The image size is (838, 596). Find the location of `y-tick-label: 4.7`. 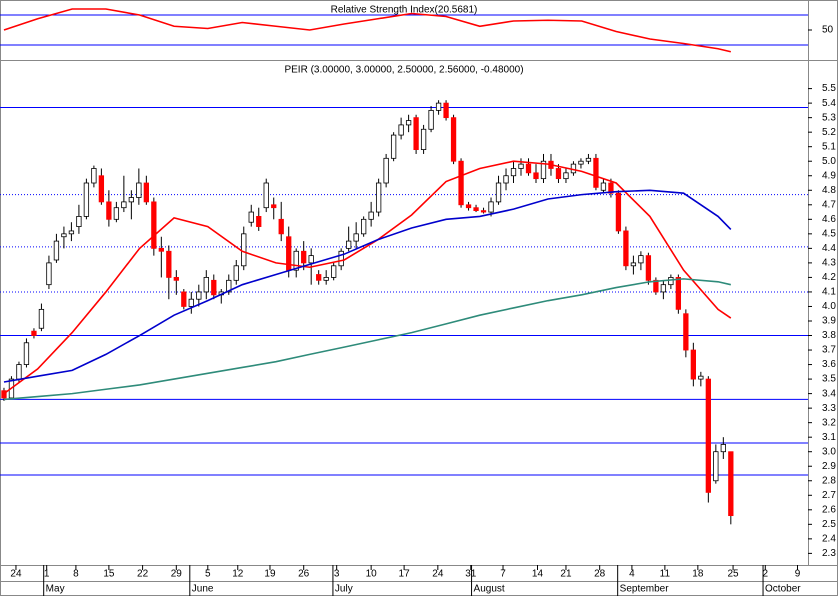

y-tick-label: 4.7 is located at coordinates (829, 204).